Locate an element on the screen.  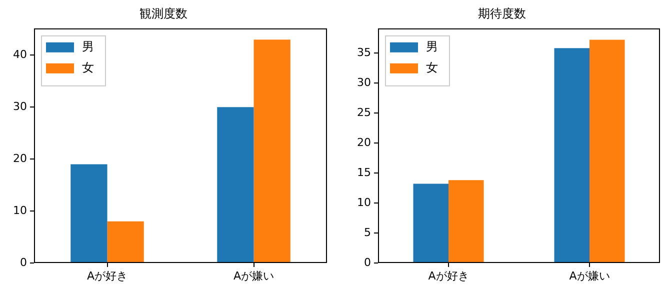
y-tick-label: 5 is located at coordinates (367, 232).